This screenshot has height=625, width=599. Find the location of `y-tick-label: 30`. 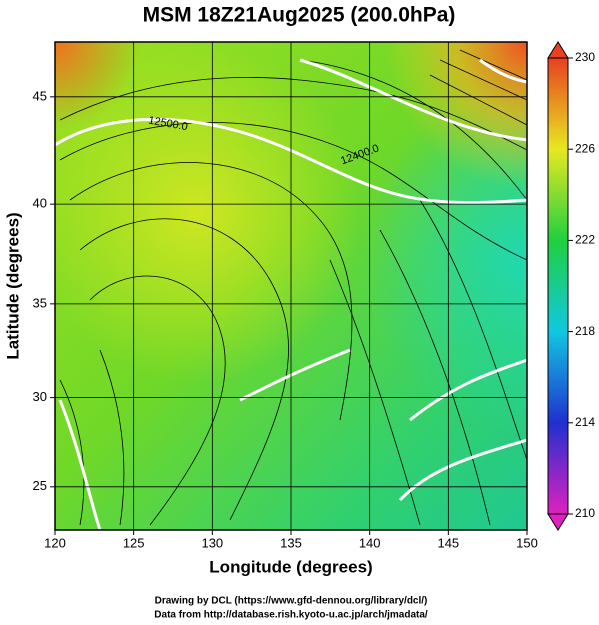

y-tick-label: 30 is located at coordinates (40, 396).